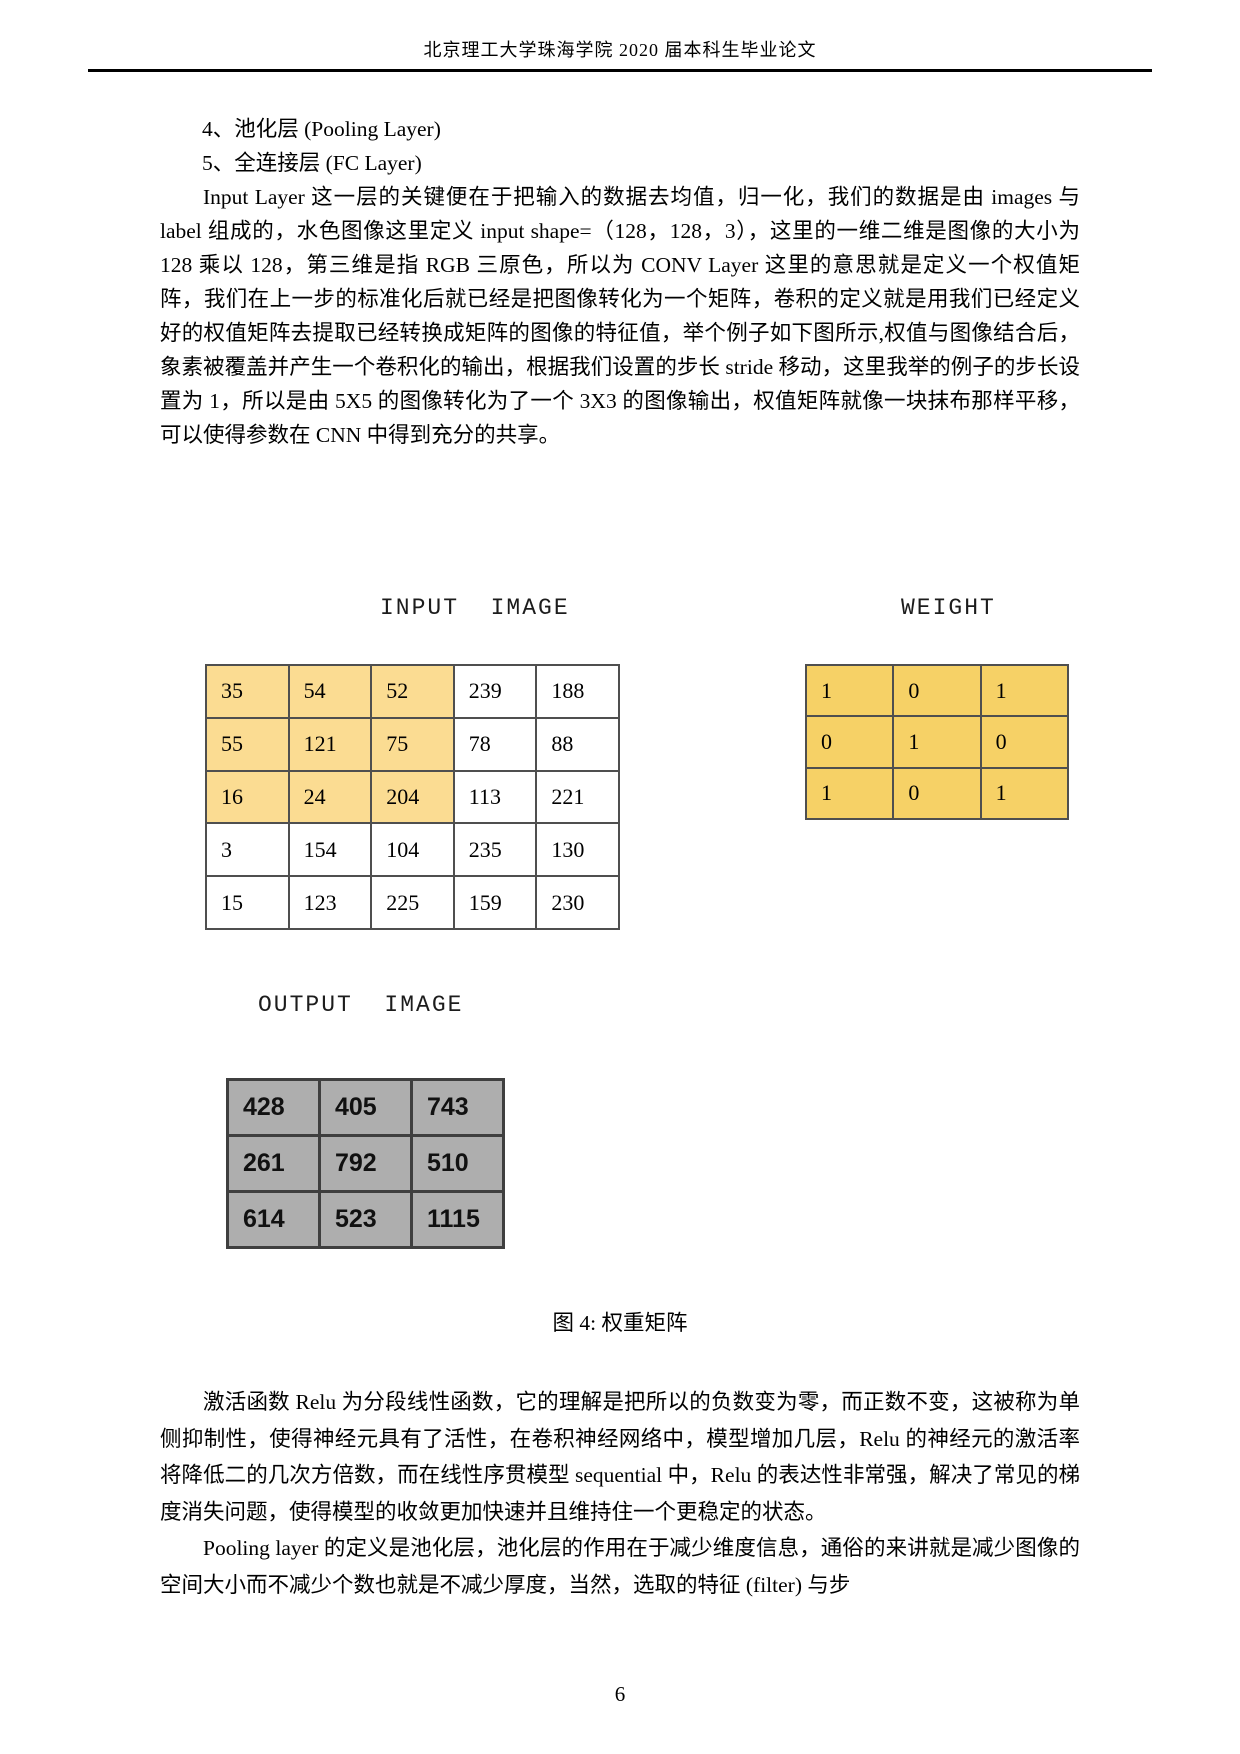  Describe the element at coordinates (475, 608) in the screenshot. I see `input-image-label: INPUT IMAGE` at that location.